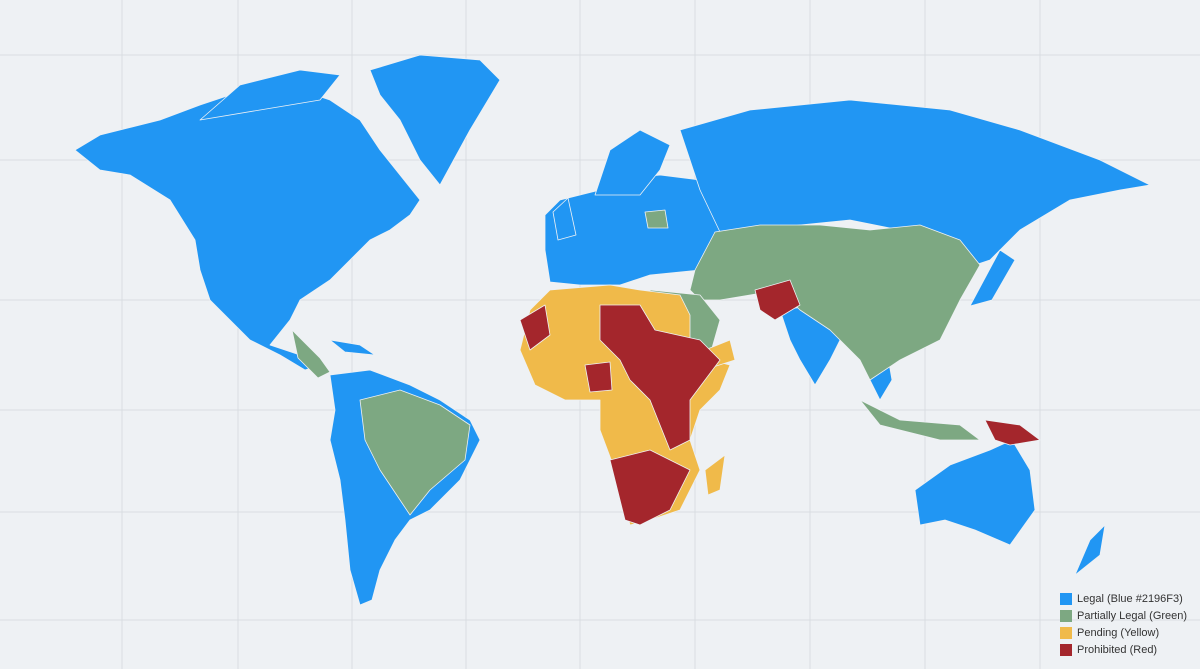 Image resolution: width=1200 pixels, height=669 pixels. What do you see at coordinates (1066, 649) in the screenshot?
I see `legend-swatch-red` at bounding box center [1066, 649].